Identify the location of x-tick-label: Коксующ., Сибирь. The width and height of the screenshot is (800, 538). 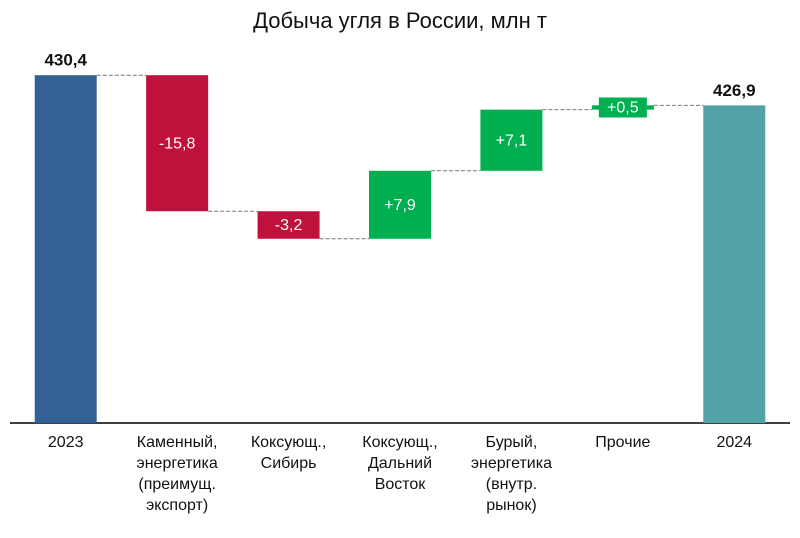
(288, 453).